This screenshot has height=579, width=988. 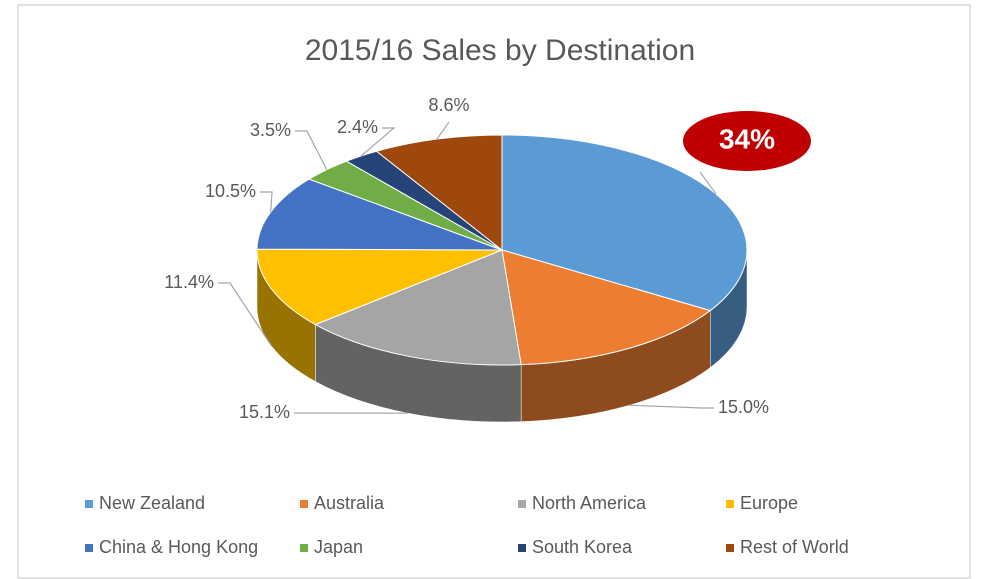 I want to click on legend-label: South Korea, so click(x=582, y=547).